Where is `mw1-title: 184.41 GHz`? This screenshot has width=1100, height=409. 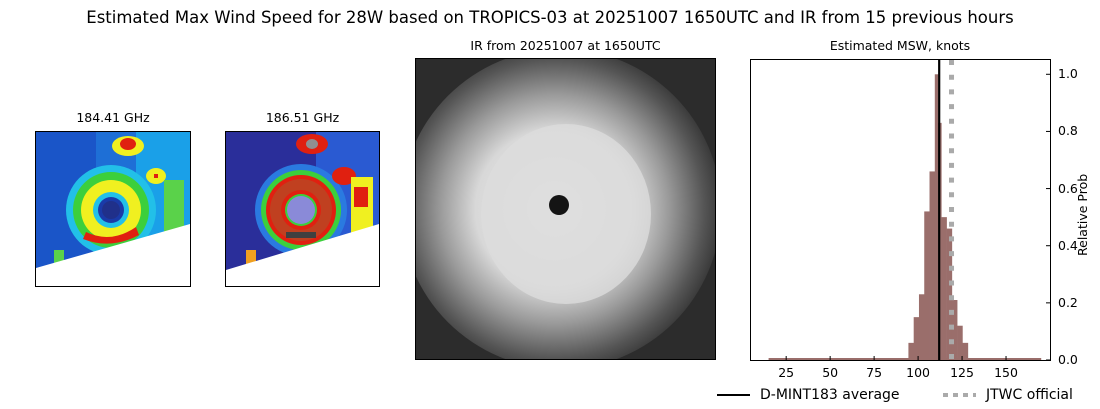 mw1-title: 184.41 GHz is located at coordinates (113, 117).